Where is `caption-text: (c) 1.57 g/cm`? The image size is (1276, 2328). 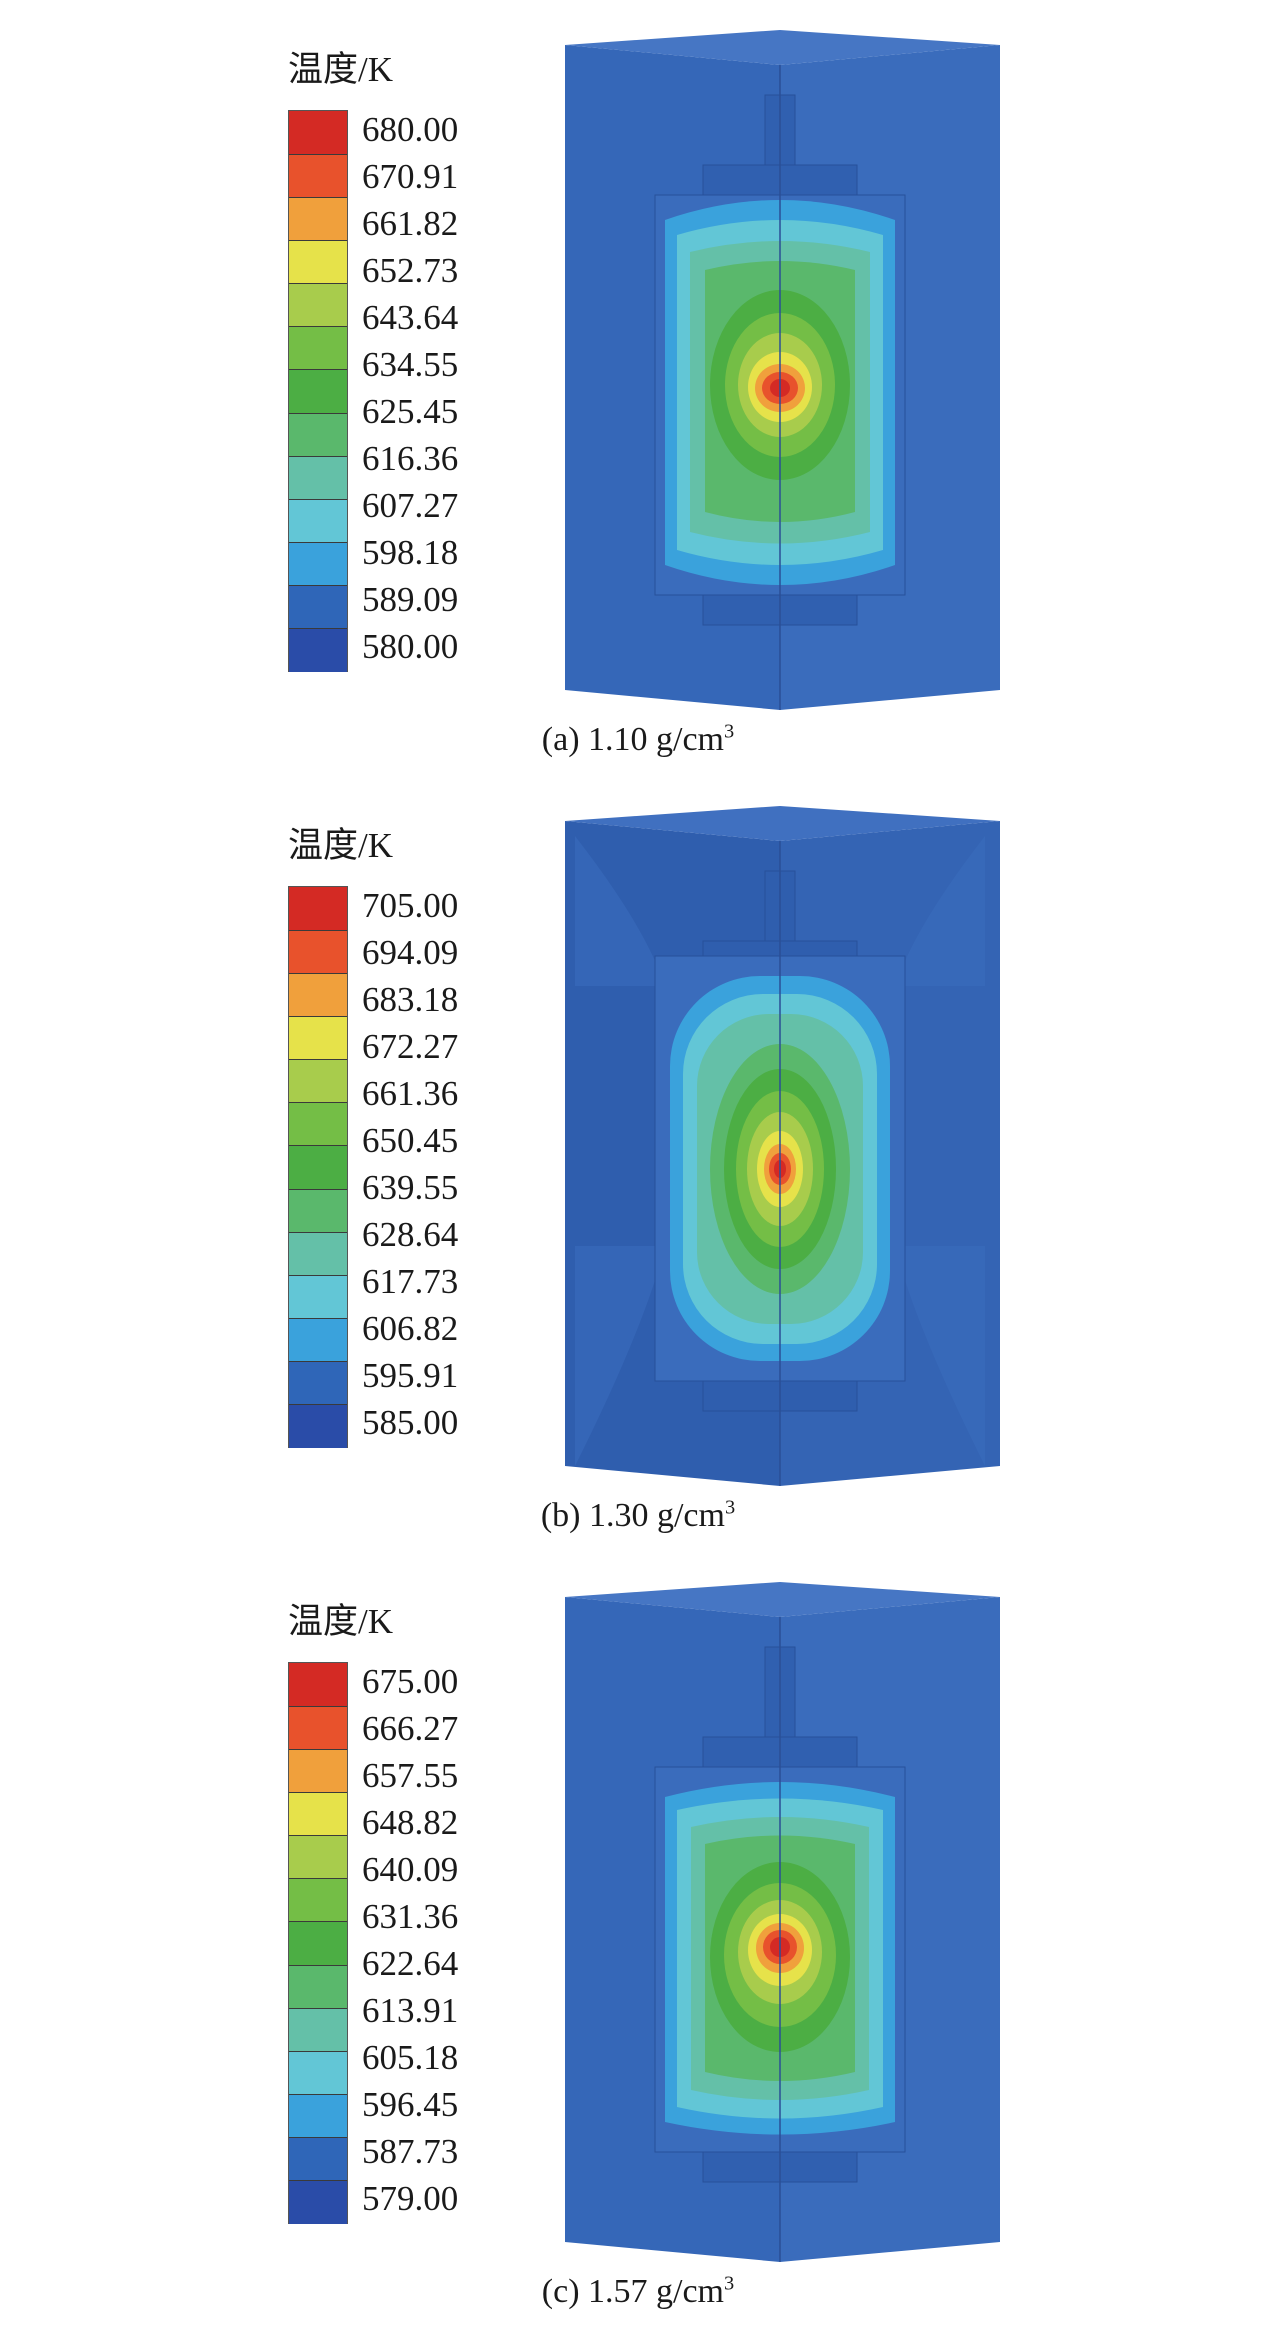
caption-text: (c) 1.57 g/cm is located at coordinates (632, 2291).